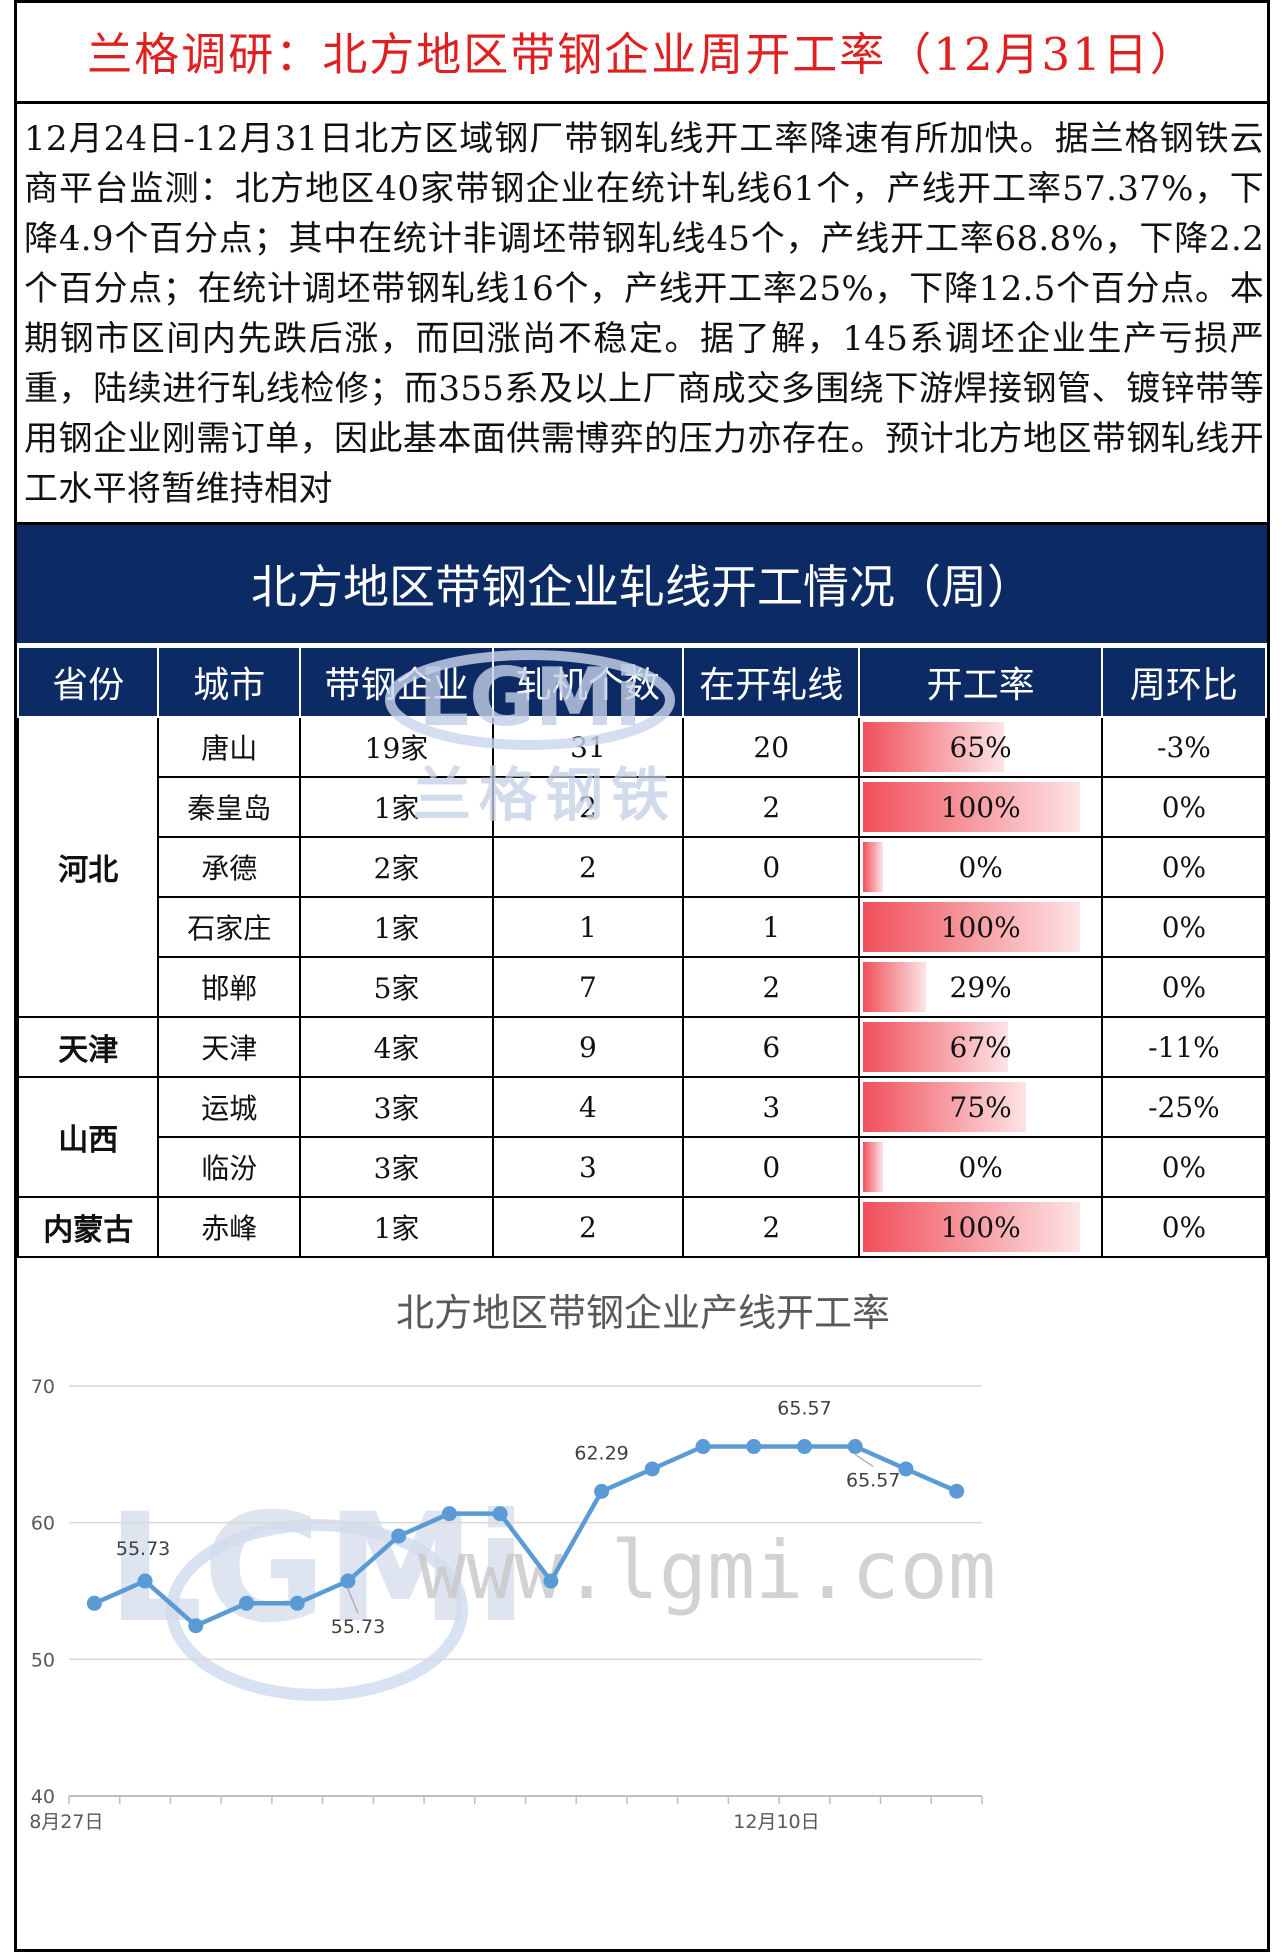  Describe the element at coordinates (229, 1167) in the screenshot. I see `city-cell: 临汾` at that location.